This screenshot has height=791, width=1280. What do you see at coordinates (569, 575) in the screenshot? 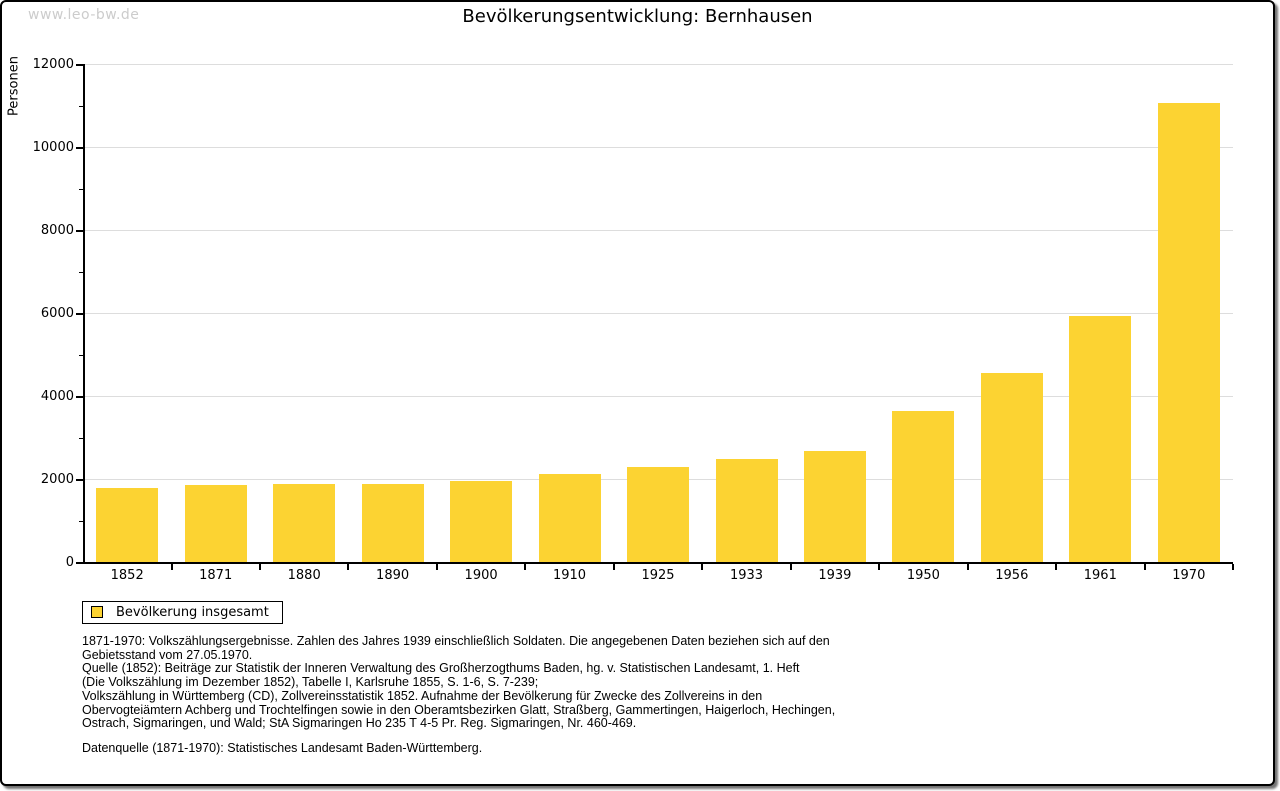
I see `x-tick-label: 1910` at bounding box center [569, 575].